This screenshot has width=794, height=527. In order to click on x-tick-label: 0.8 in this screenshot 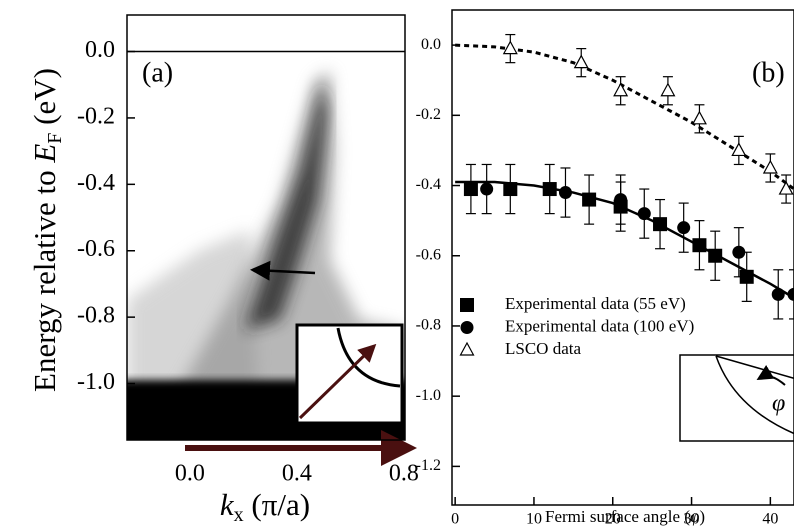, I will do `click(404, 474)`.